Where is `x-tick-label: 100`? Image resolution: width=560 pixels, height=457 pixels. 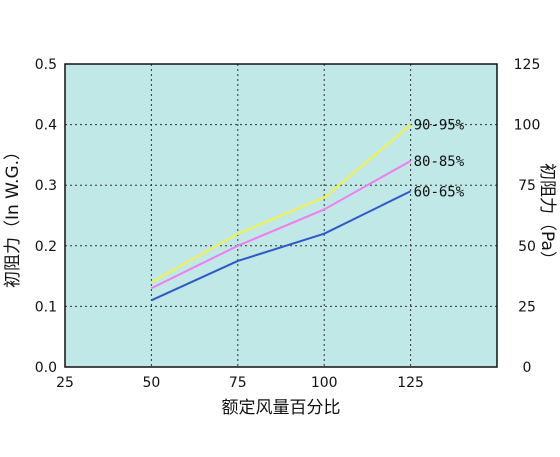
x-tick-label: 100 is located at coordinates (324, 383).